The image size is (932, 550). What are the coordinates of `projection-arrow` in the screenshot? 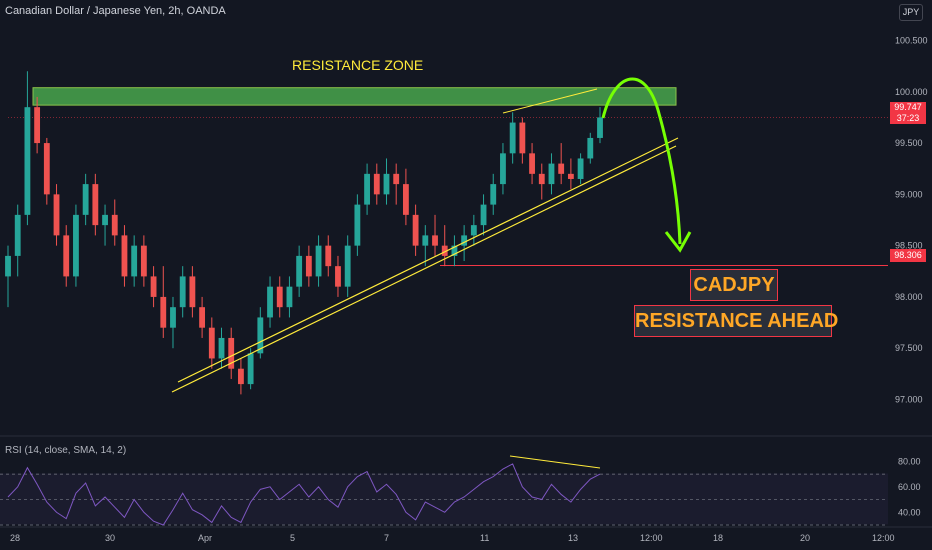 It's located at (646, 165).